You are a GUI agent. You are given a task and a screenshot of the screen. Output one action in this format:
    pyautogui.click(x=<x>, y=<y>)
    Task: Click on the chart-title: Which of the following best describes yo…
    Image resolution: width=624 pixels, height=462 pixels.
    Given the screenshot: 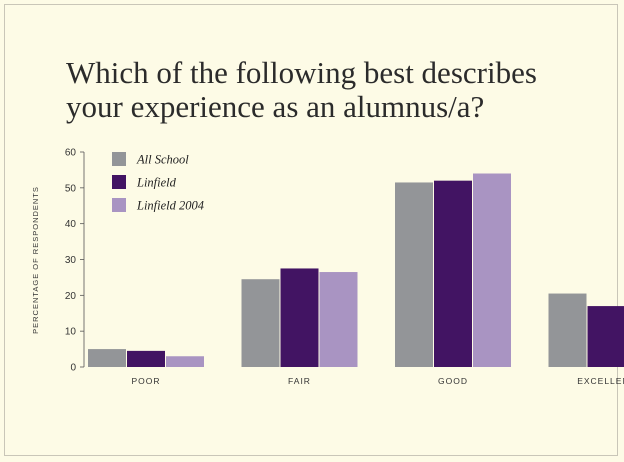 What is the action you would take?
    pyautogui.click(x=301, y=90)
    